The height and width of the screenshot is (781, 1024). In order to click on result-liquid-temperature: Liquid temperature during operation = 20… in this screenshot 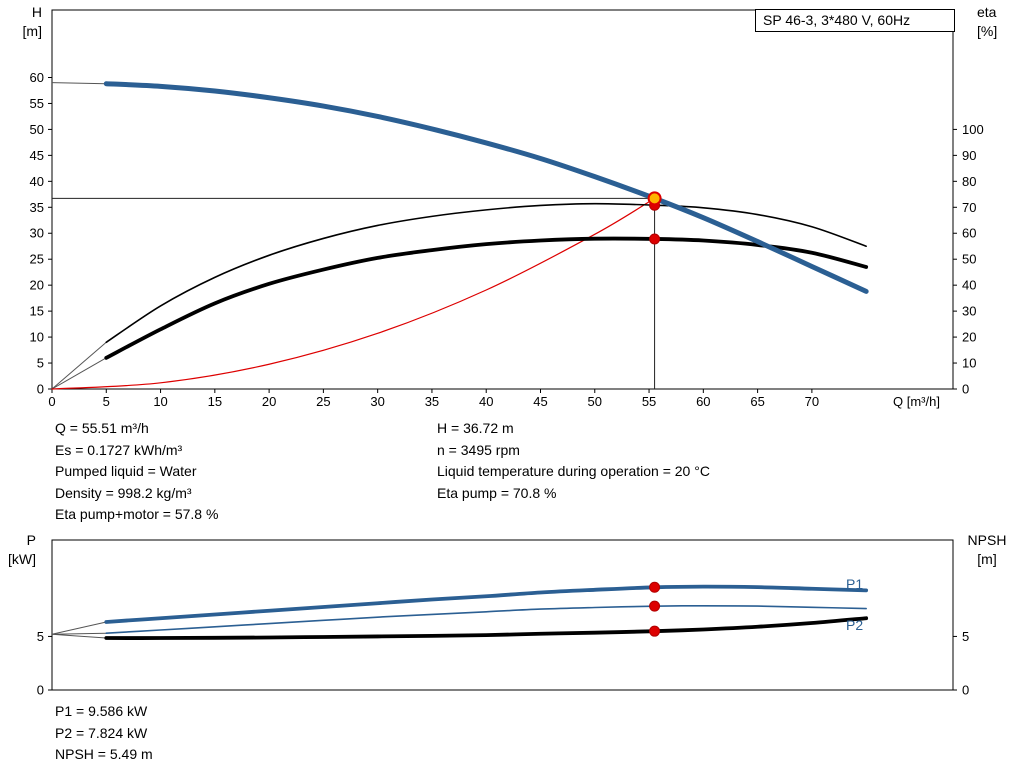, I will do `click(573, 471)`.